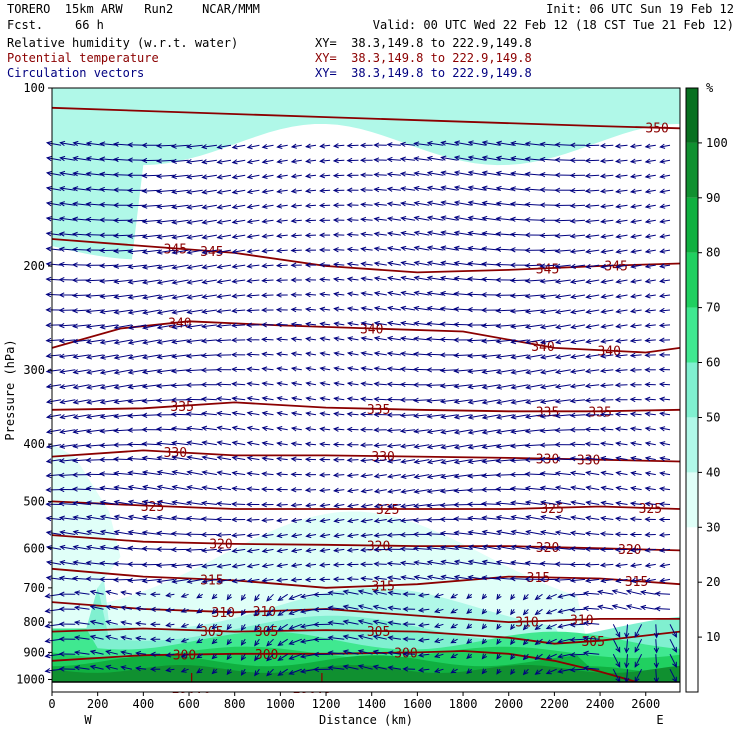 The height and width of the screenshot is (740, 740). Describe the element at coordinates (89, 25) in the screenshot. I see `forecast-hour: 66 h` at that location.